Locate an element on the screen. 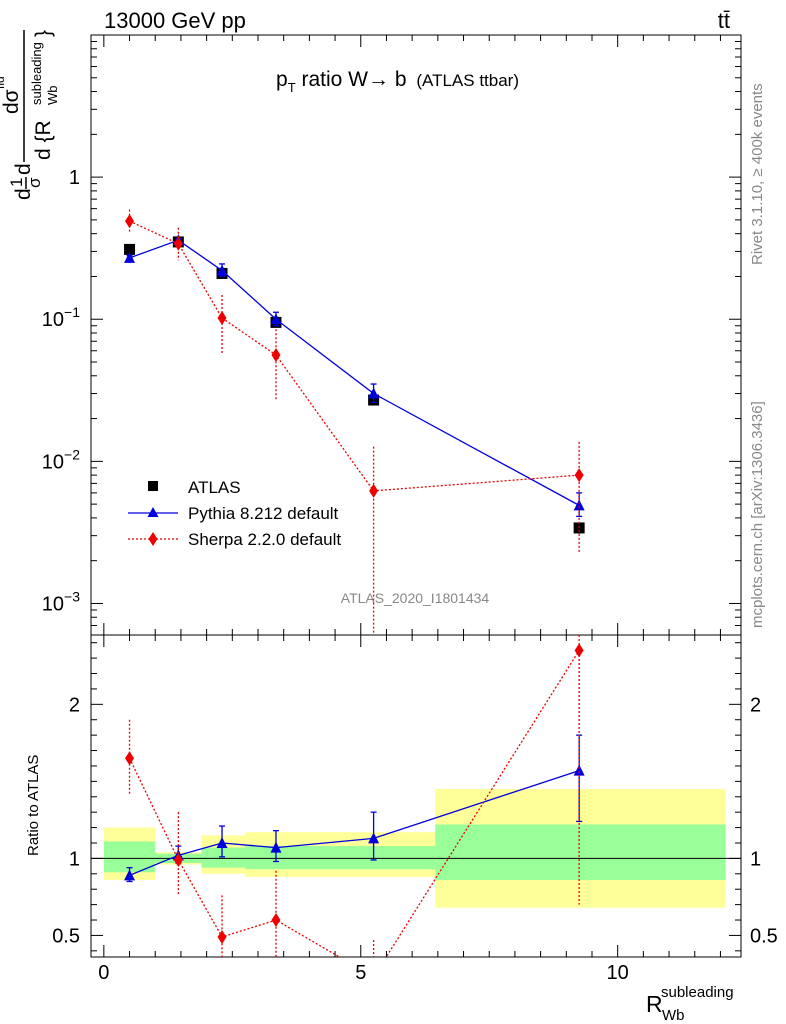 Image resolution: width=786 pixels, height=1024 pixels. ratio-bands is located at coordinates (414, 848).